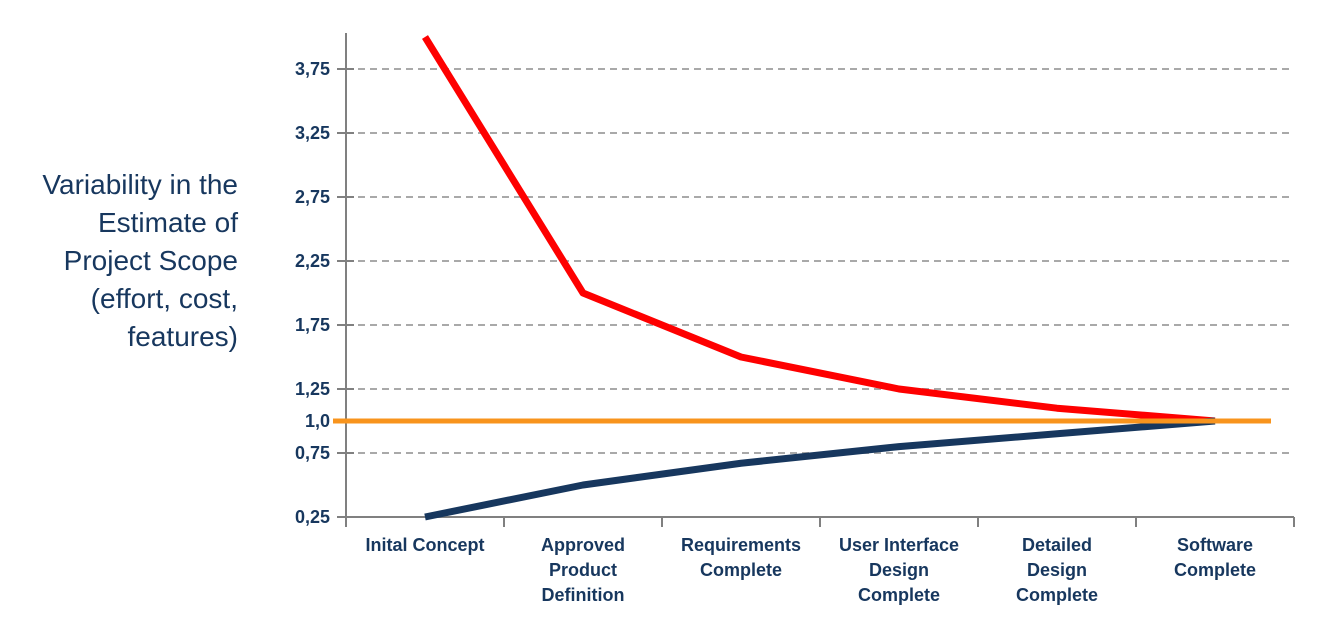 The height and width of the screenshot is (644, 1338). What do you see at coordinates (741, 545) in the screenshot?
I see `x-category-label-line: Requirements` at bounding box center [741, 545].